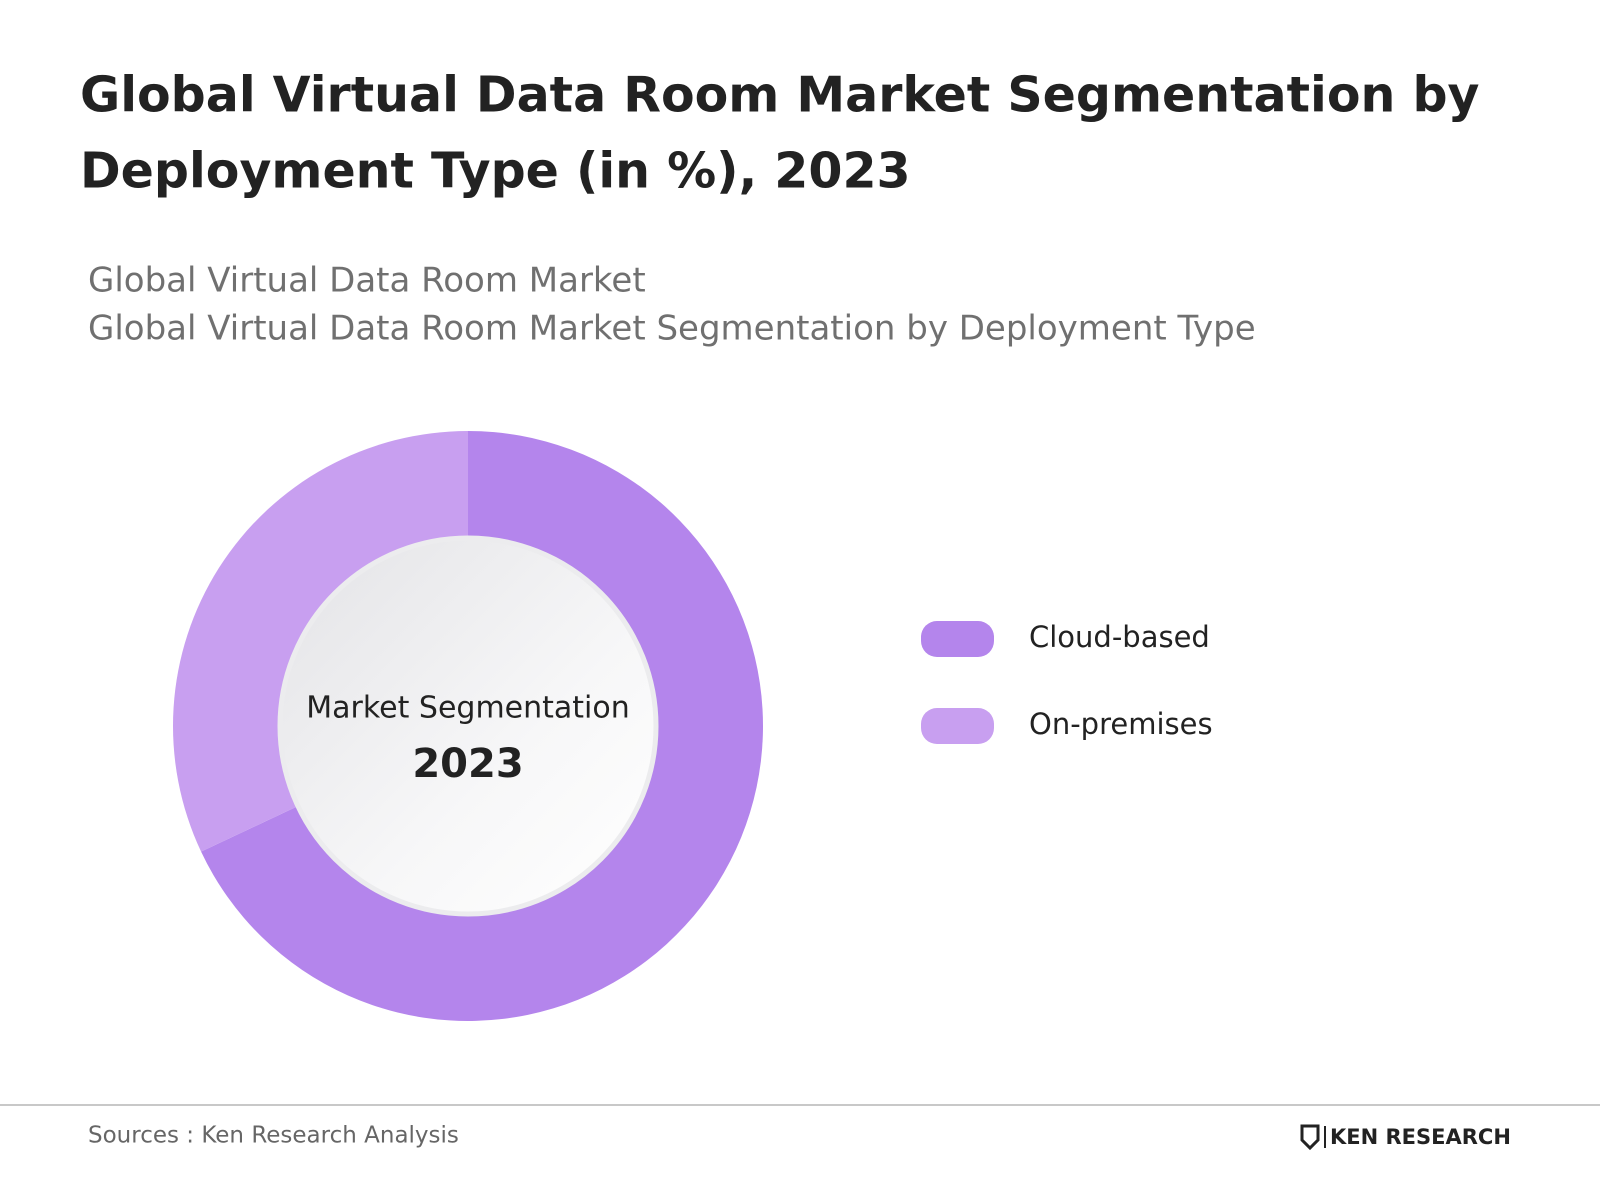 The height and width of the screenshot is (1200, 1600). What do you see at coordinates (367, 281) in the screenshot?
I see `subtitle: Global Virtual Data Room Market` at bounding box center [367, 281].